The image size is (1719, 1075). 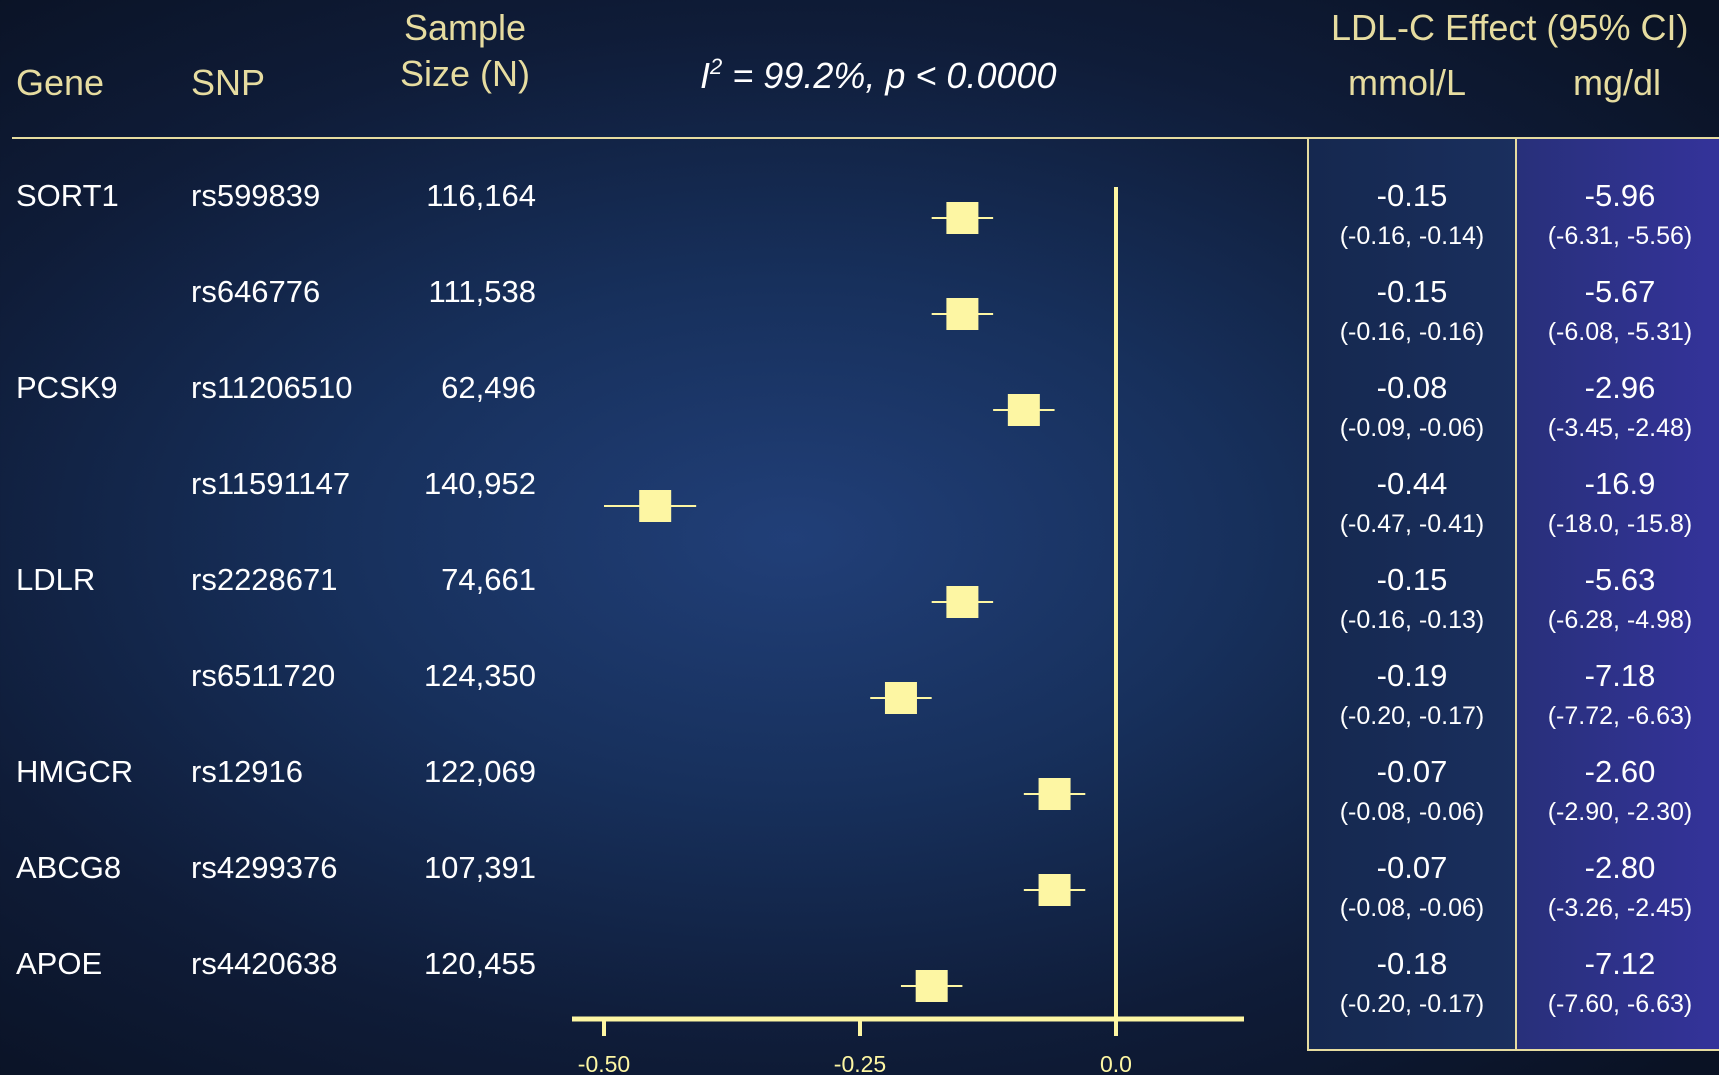 I want to click on snp-cell: rs646776, so click(x=256, y=291).